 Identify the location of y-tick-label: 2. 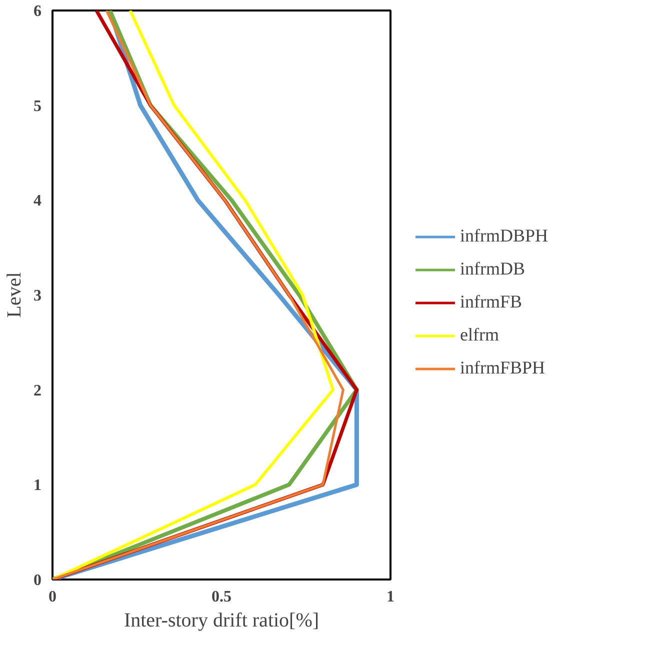
(38, 391).